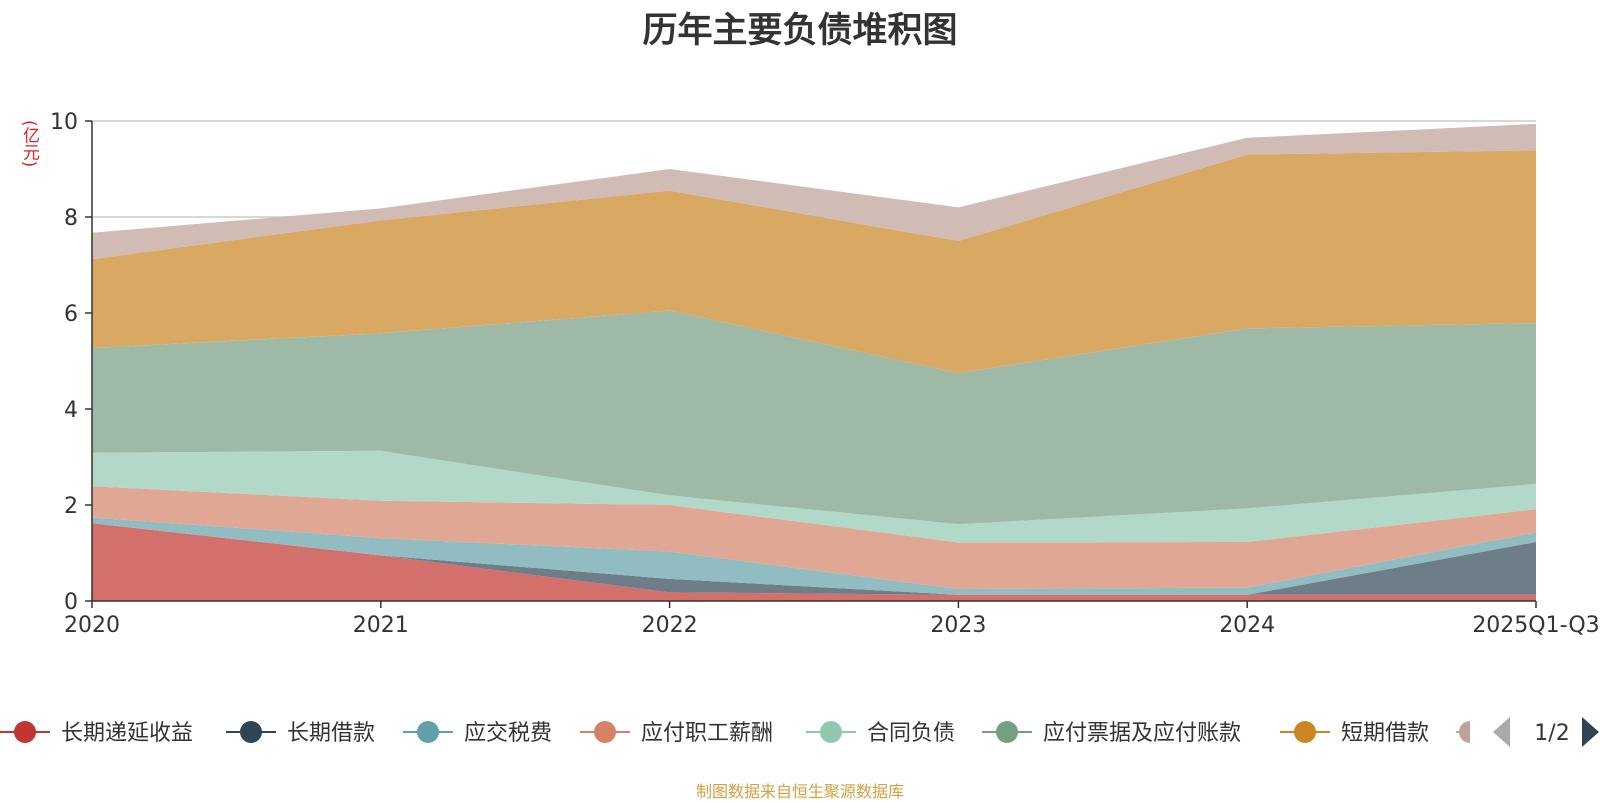 The height and width of the screenshot is (802, 1600). I want to click on legend-item-7-partial, so click(1463, 732).